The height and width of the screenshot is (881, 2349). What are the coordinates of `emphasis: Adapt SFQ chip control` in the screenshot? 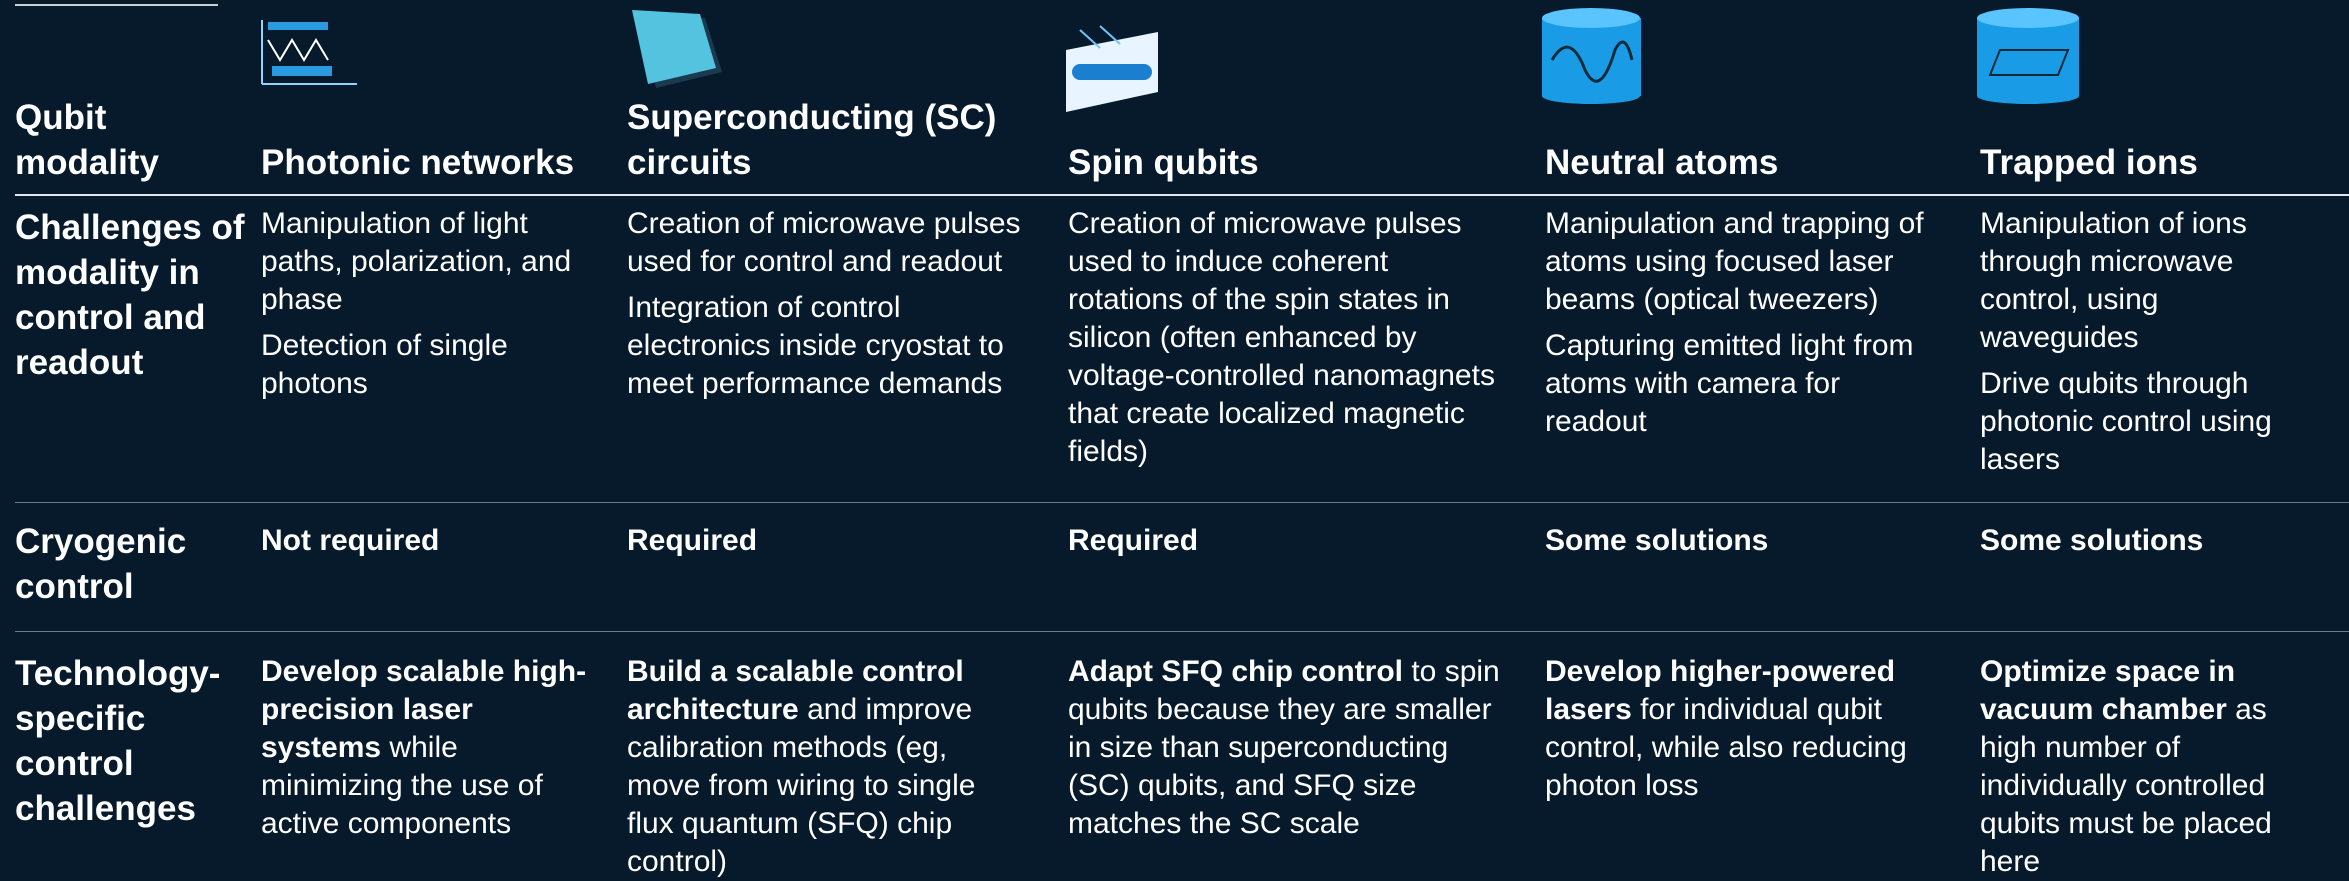 It's located at (1235, 671).